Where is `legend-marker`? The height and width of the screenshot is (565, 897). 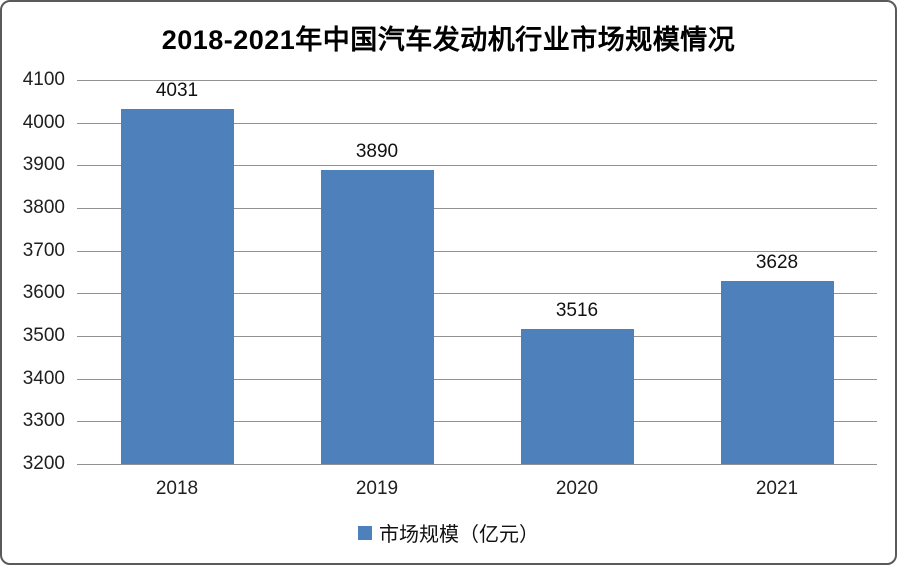 legend-marker is located at coordinates (365, 532).